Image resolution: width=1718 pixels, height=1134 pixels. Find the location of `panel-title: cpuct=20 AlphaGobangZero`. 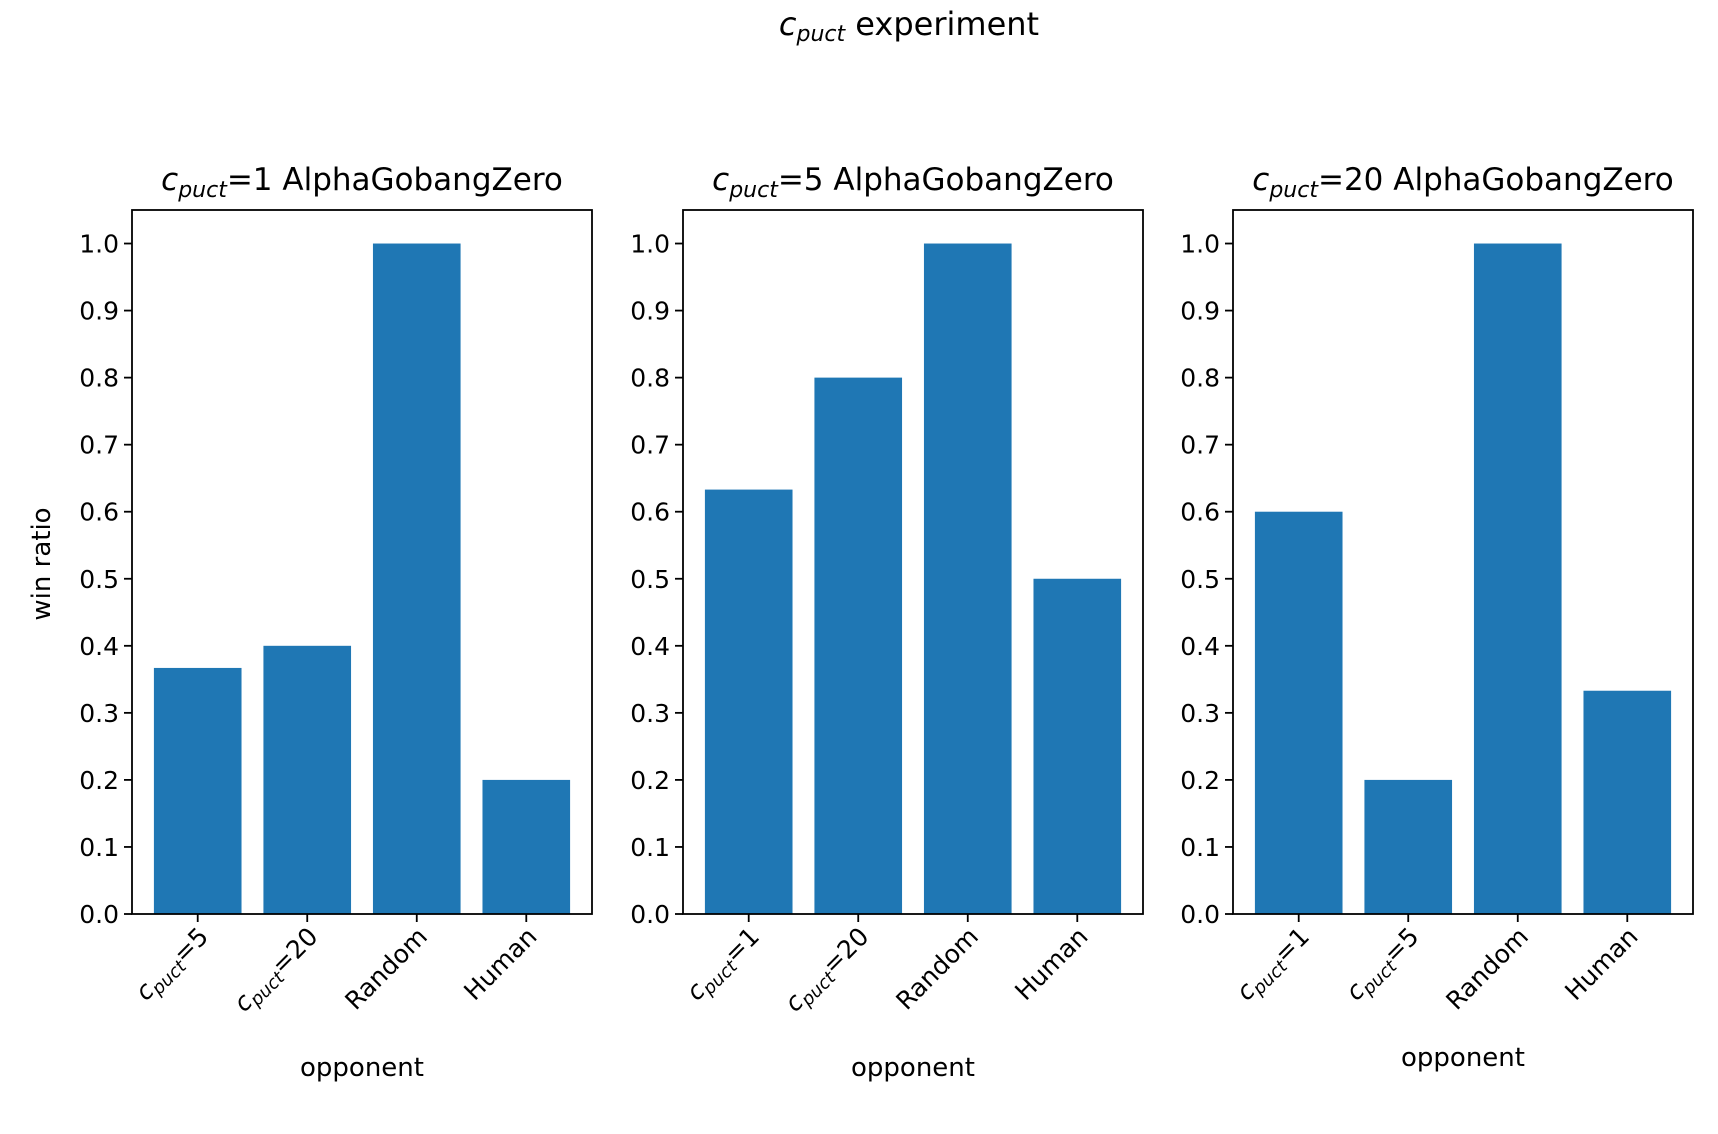

panel-title: cpuct=20 AlphaGobangZero is located at coordinates (1462, 182).